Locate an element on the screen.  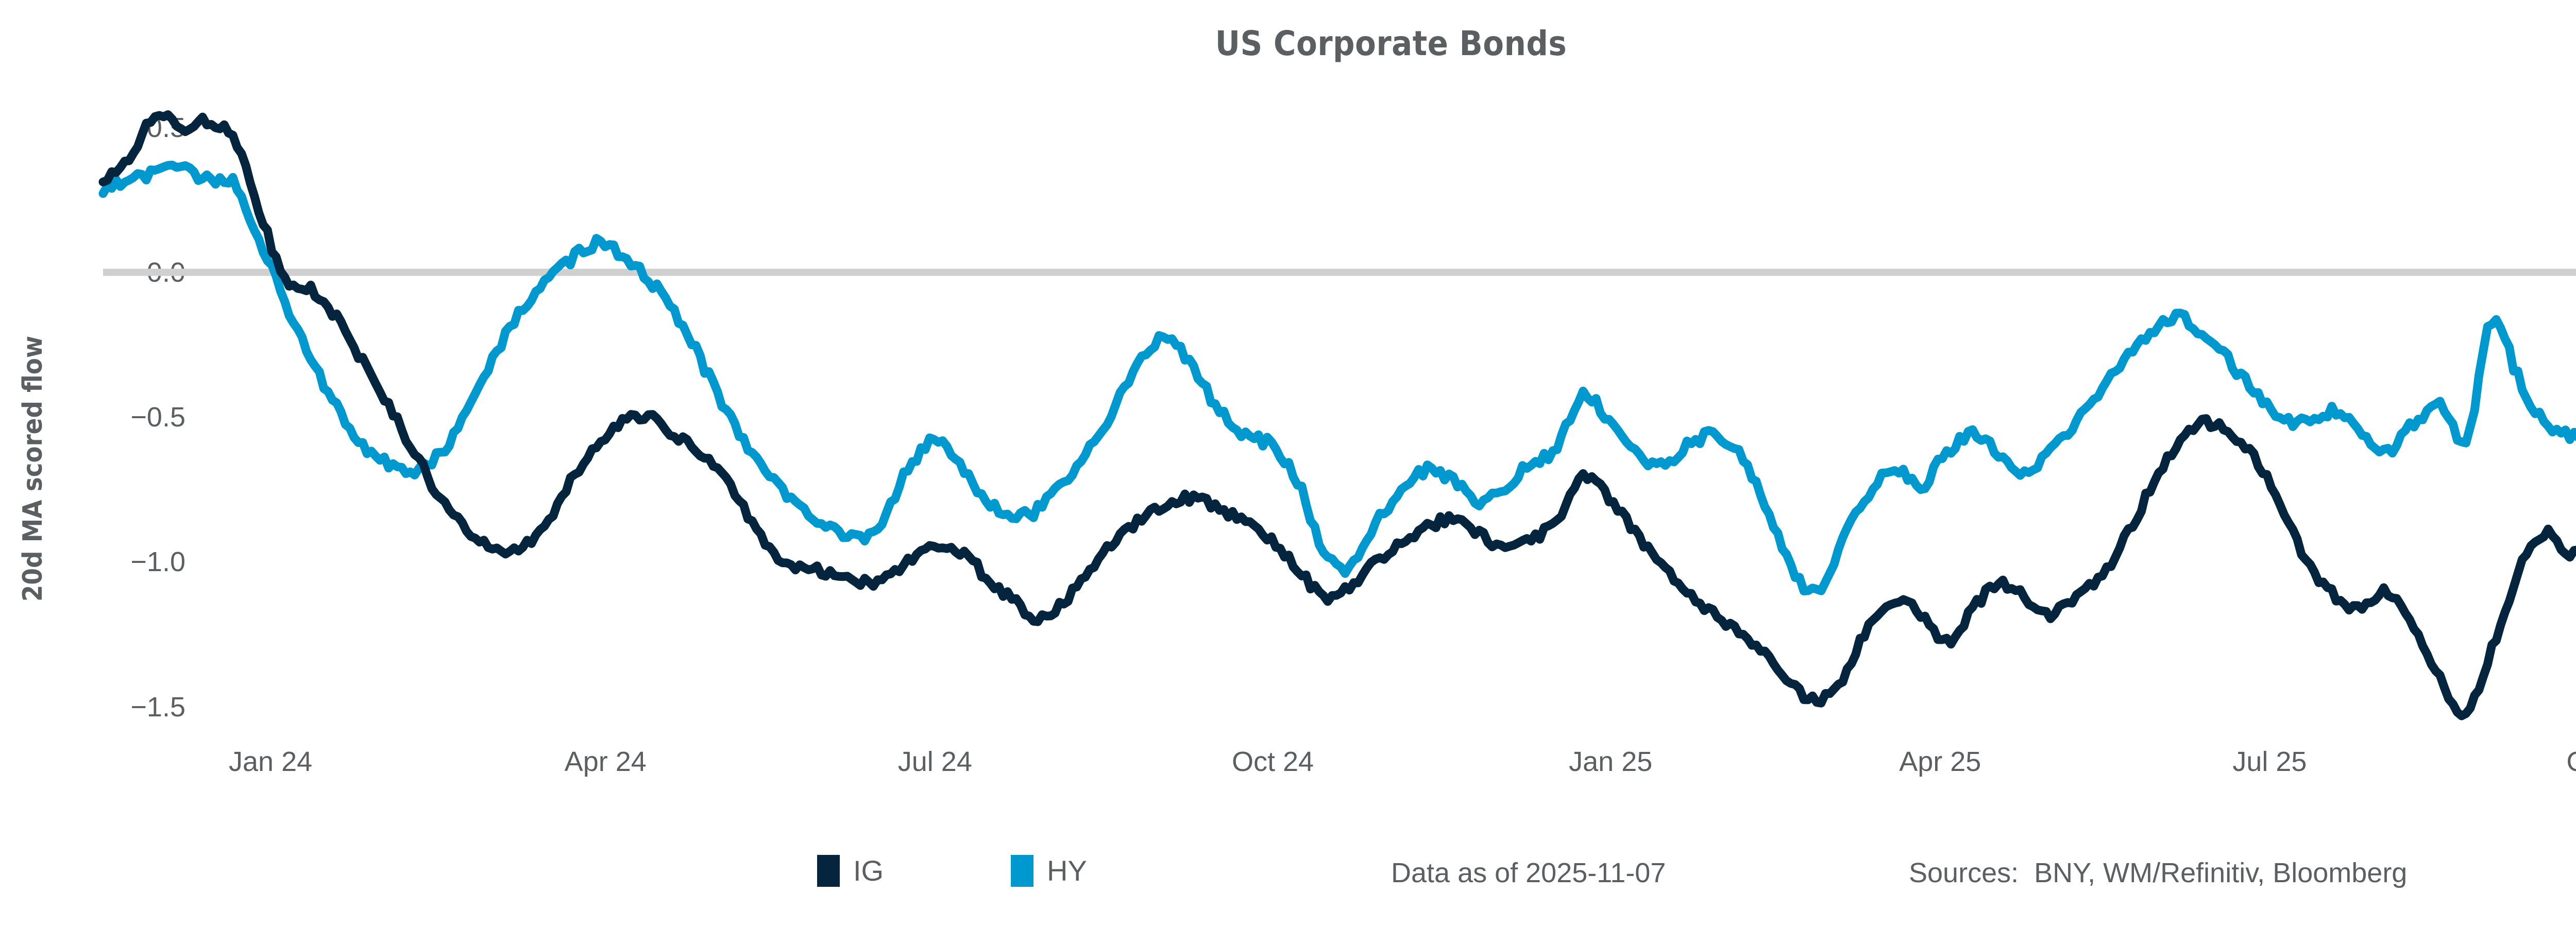
y-axis-tick-3: −1.0 is located at coordinates (157, 562).